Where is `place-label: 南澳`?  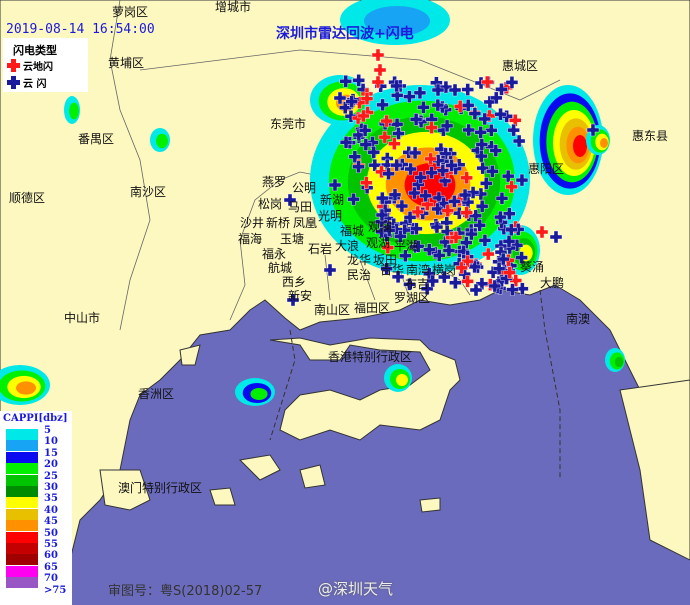
place-label: 南澳 is located at coordinates (578, 319).